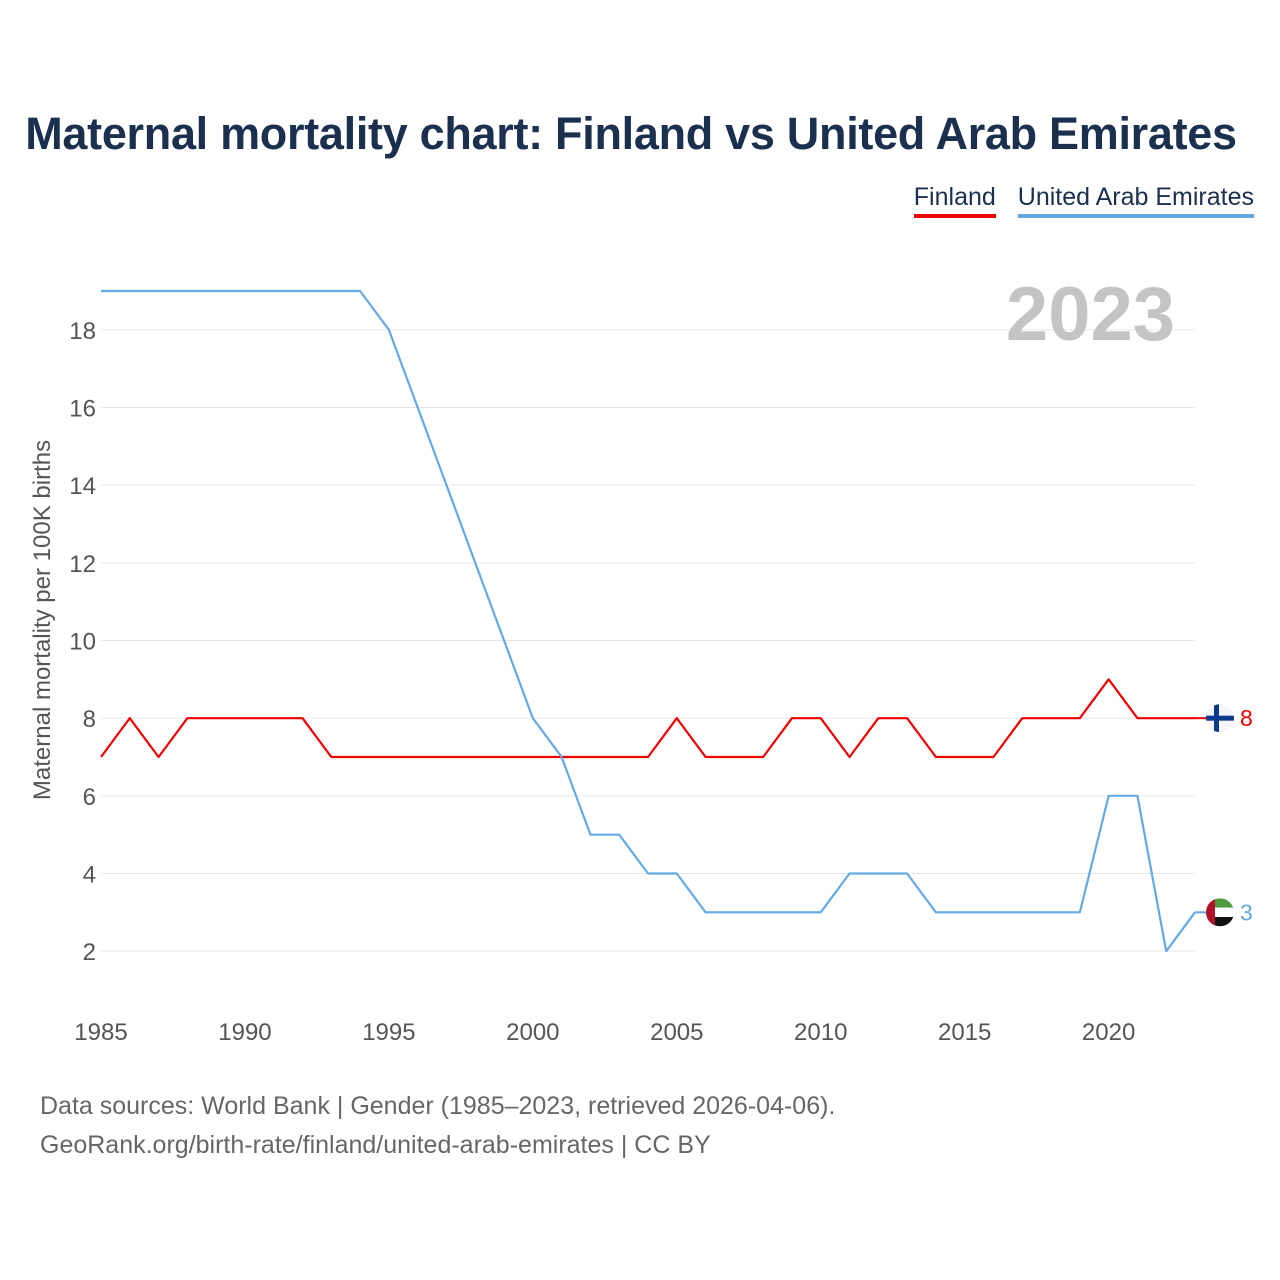 The width and height of the screenshot is (1280, 1280). Describe the element at coordinates (1135, 200) in the screenshot. I see `legend-item-united-arab-emirates: United Arab Emirates` at that location.